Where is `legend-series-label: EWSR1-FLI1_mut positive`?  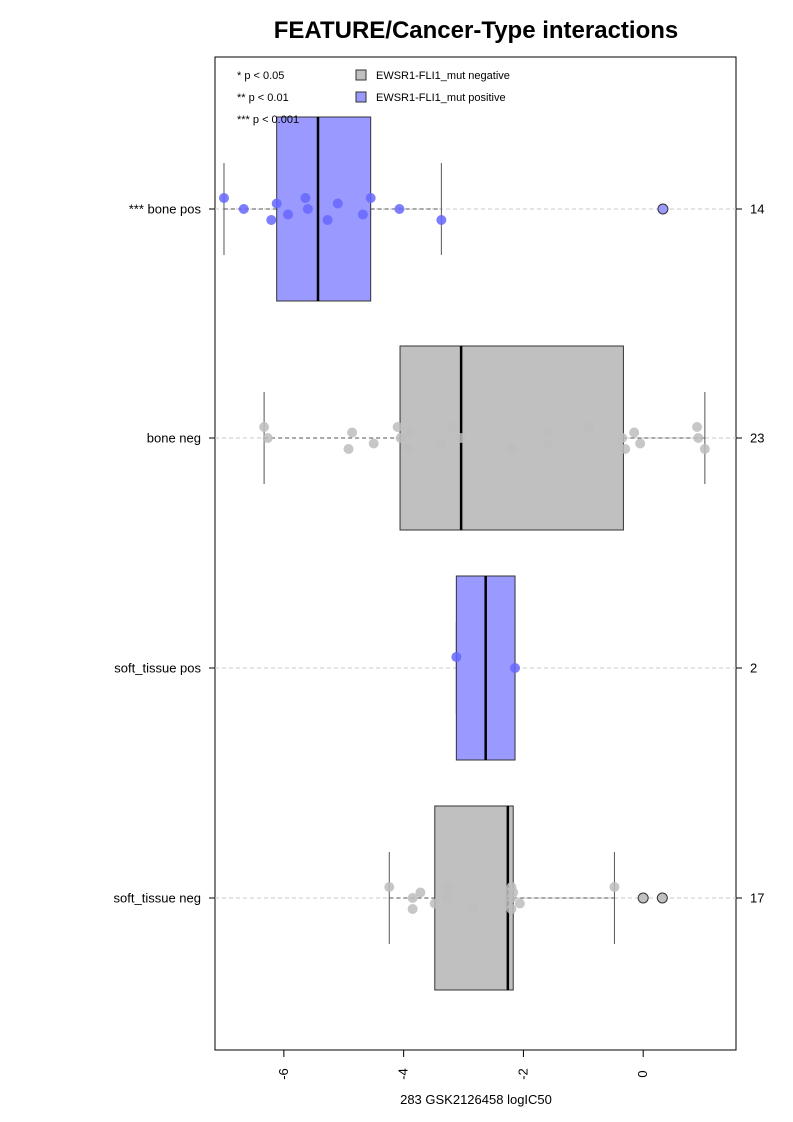
legend-series-label: EWSR1-FLI1_mut positive is located at coordinates (441, 98).